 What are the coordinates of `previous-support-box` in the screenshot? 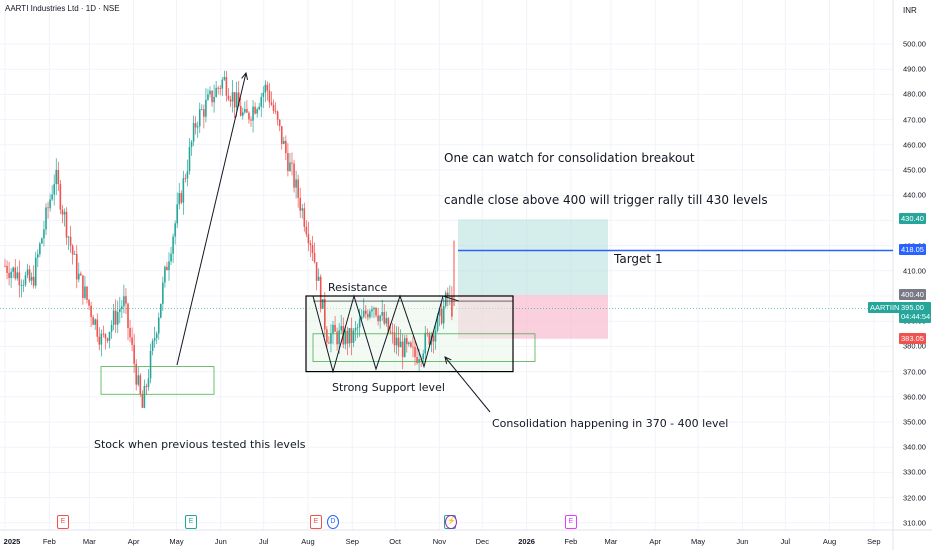 It's located at (157, 380).